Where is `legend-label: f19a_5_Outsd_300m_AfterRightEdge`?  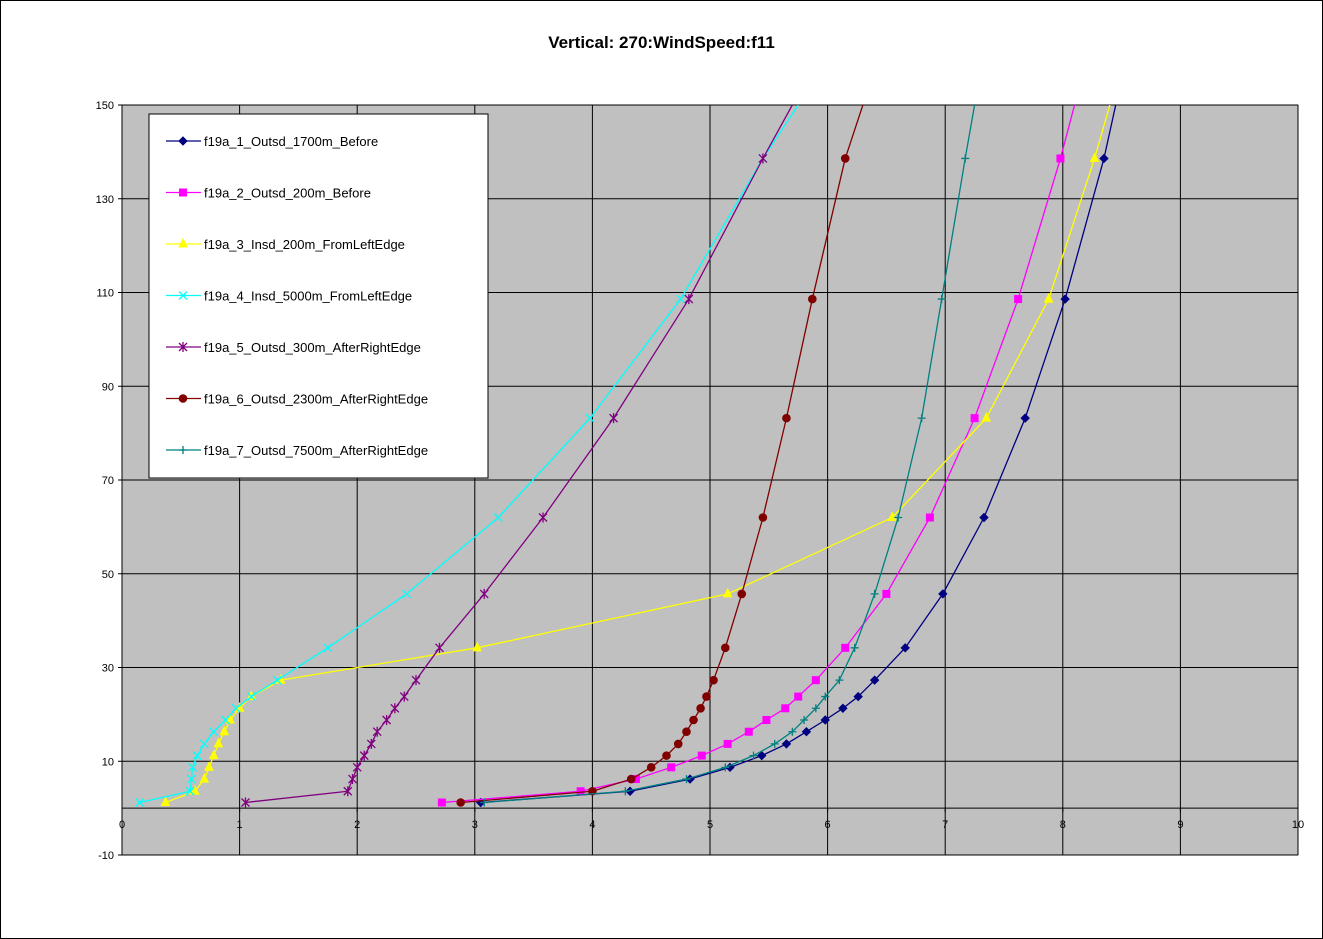 legend-label: f19a_5_Outsd_300m_AfterRightEdge is located at coordinates (312, 347).